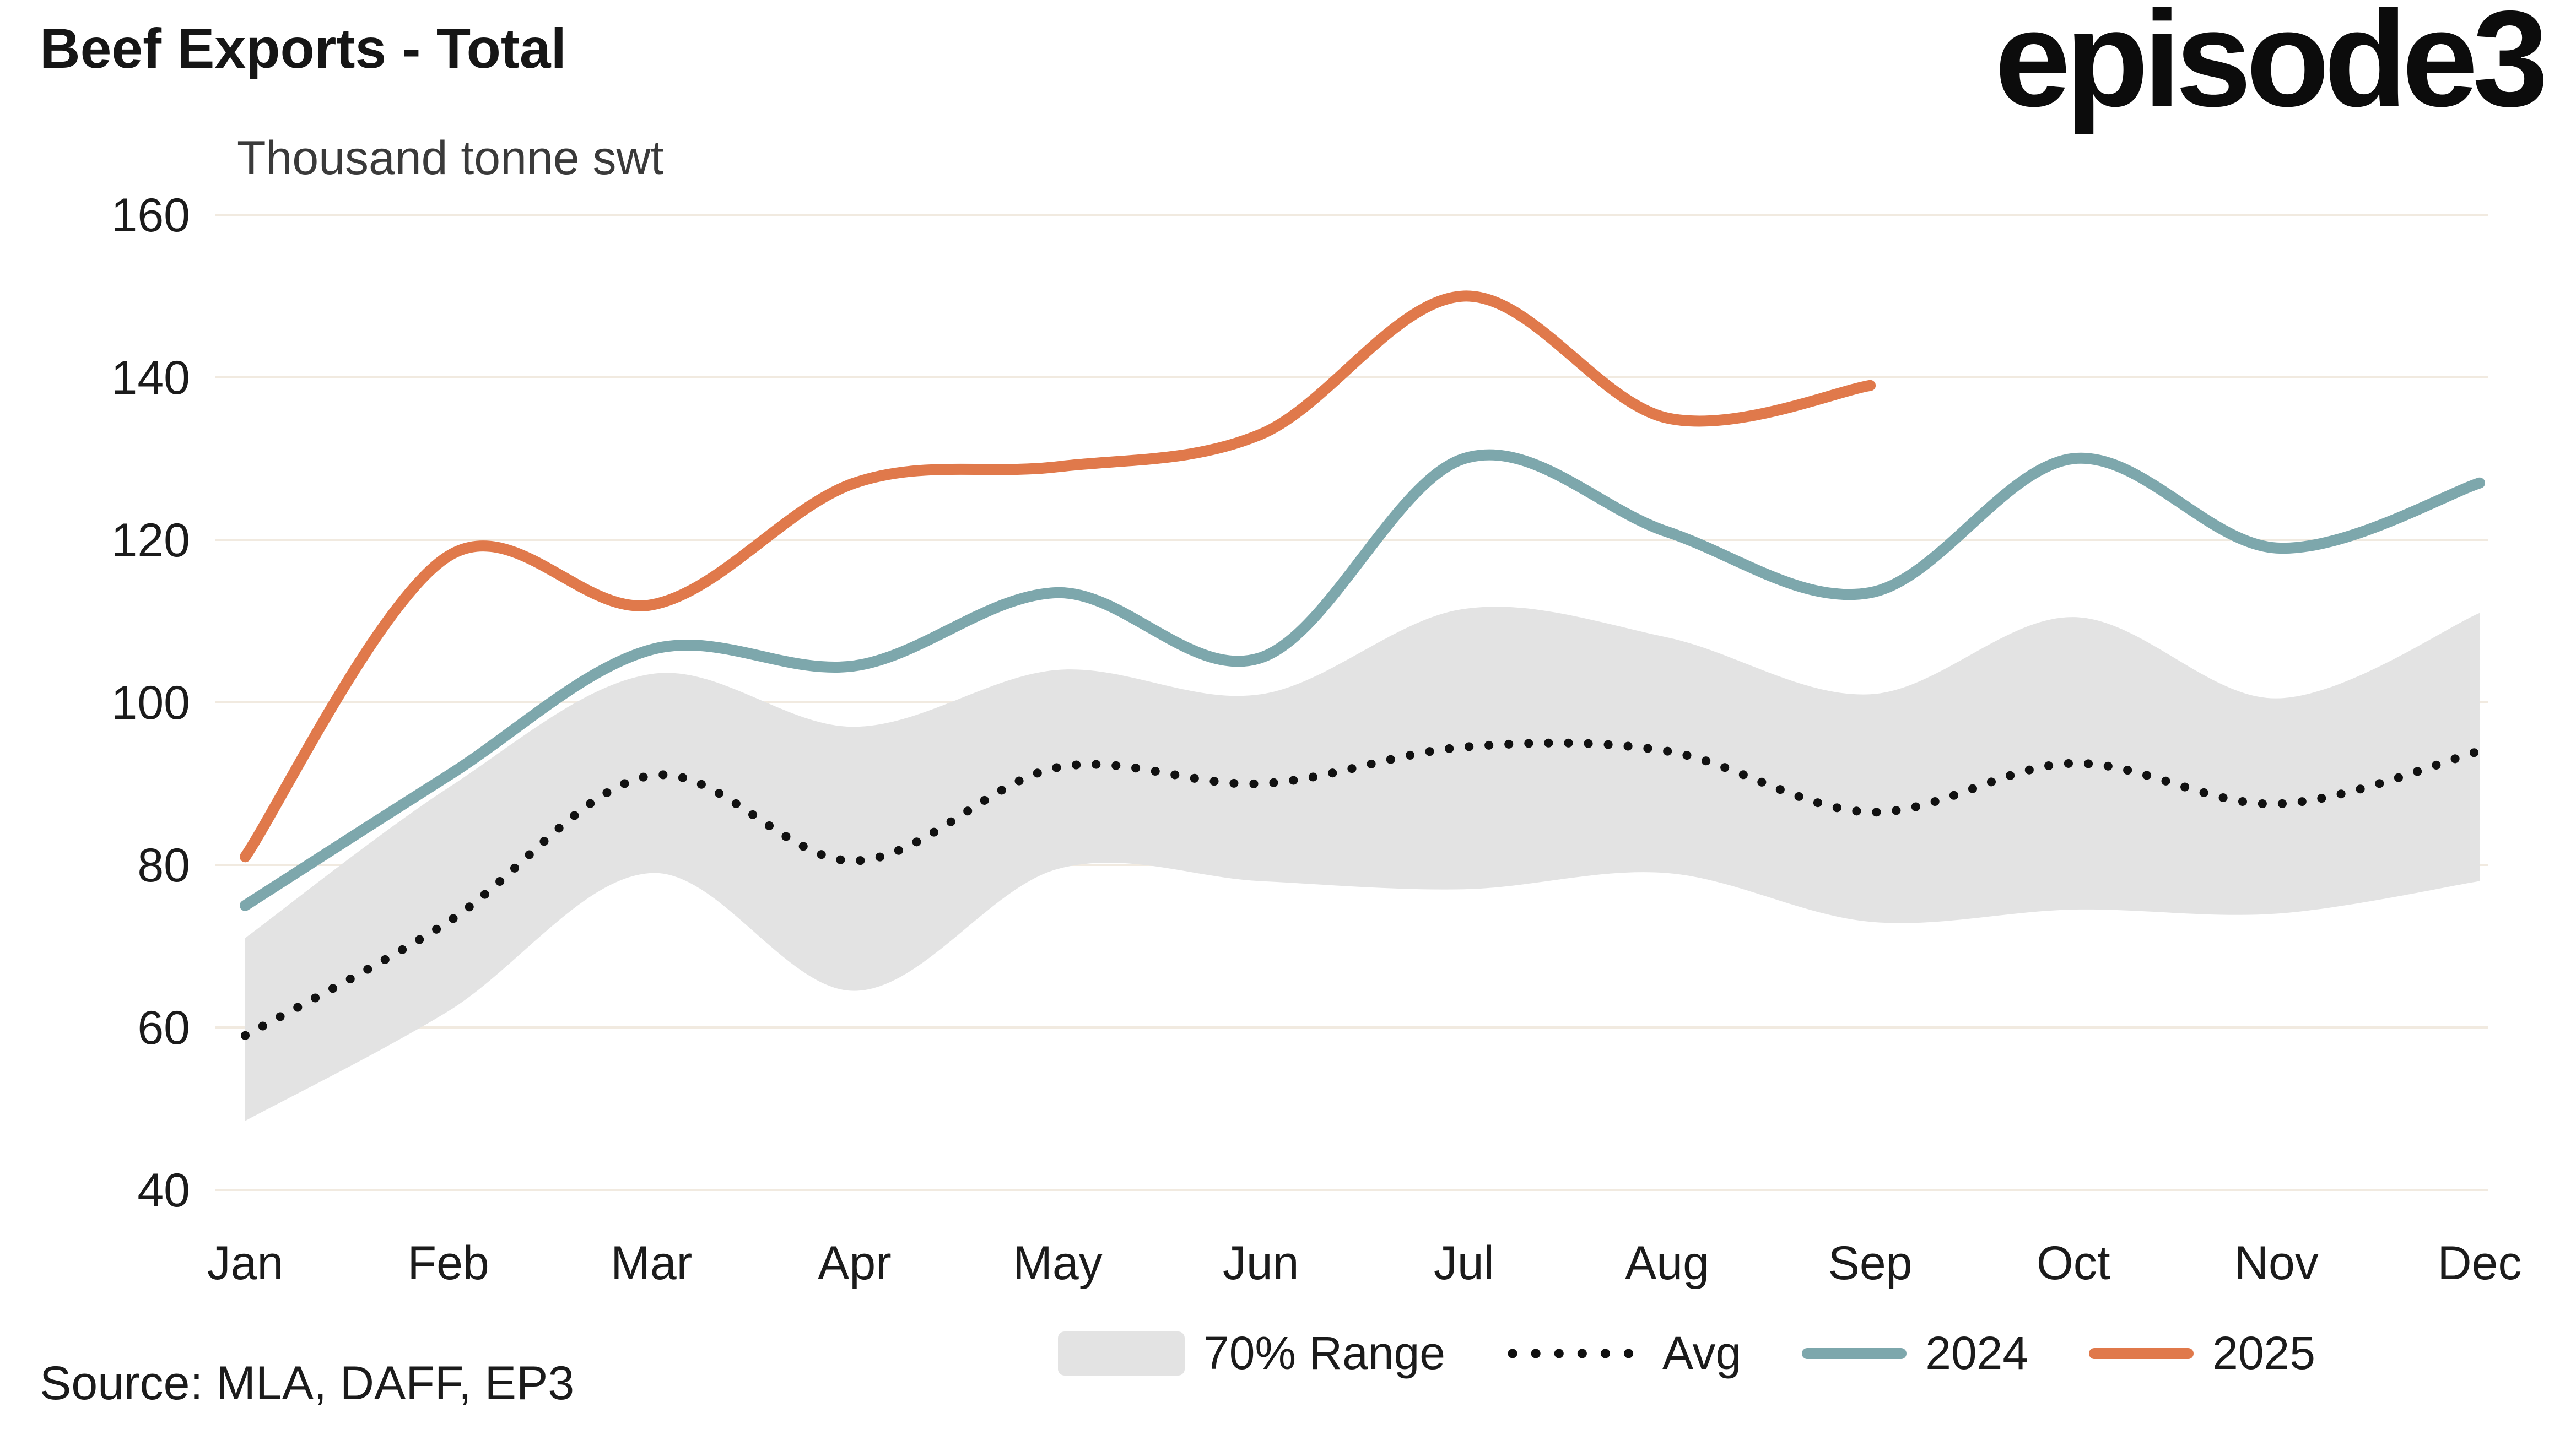  What do you see at coordinates (1575, 1353) in the screenshot?
I see `avg-dotted-swatch-icon` at bounding box center [1575, 1353].